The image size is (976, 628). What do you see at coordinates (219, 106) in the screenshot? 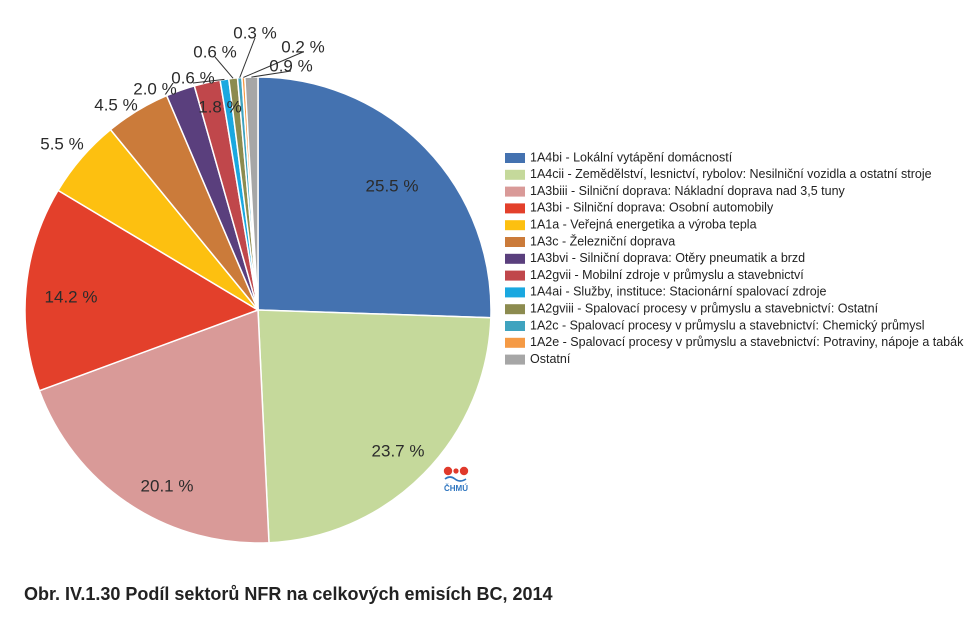
I see `slice-value-label: 1.8 %` at bounding box center [219, 106].